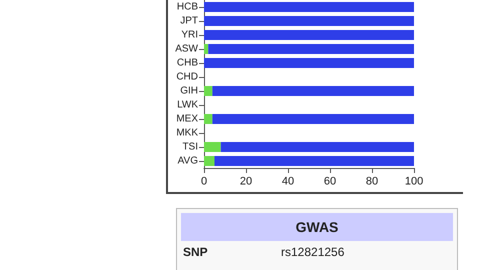 This screenshot has width=480, height=270. What do you see at coordinates (187, 63) in the screenshot?
I see `y-tick-label: CHB` at bounding box center [187, 63].